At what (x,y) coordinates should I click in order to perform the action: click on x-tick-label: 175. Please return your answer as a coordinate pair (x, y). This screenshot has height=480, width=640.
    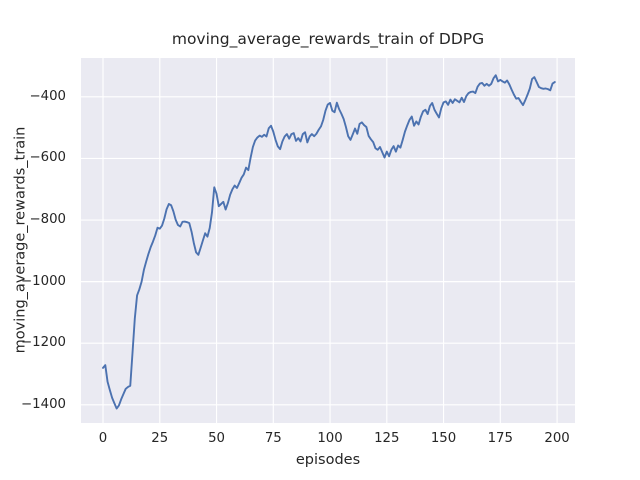
    Looking at the image, I should click on (500, 438).